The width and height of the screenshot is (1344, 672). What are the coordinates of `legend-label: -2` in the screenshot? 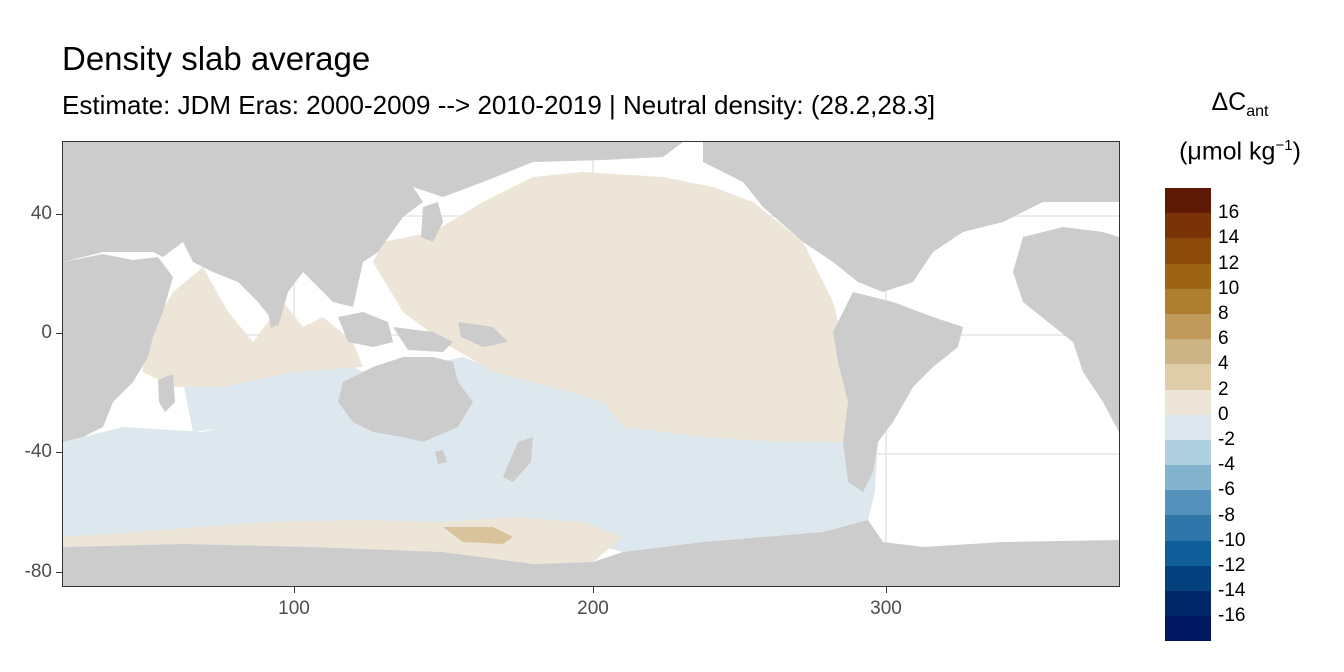 It's located at (1226, 439).